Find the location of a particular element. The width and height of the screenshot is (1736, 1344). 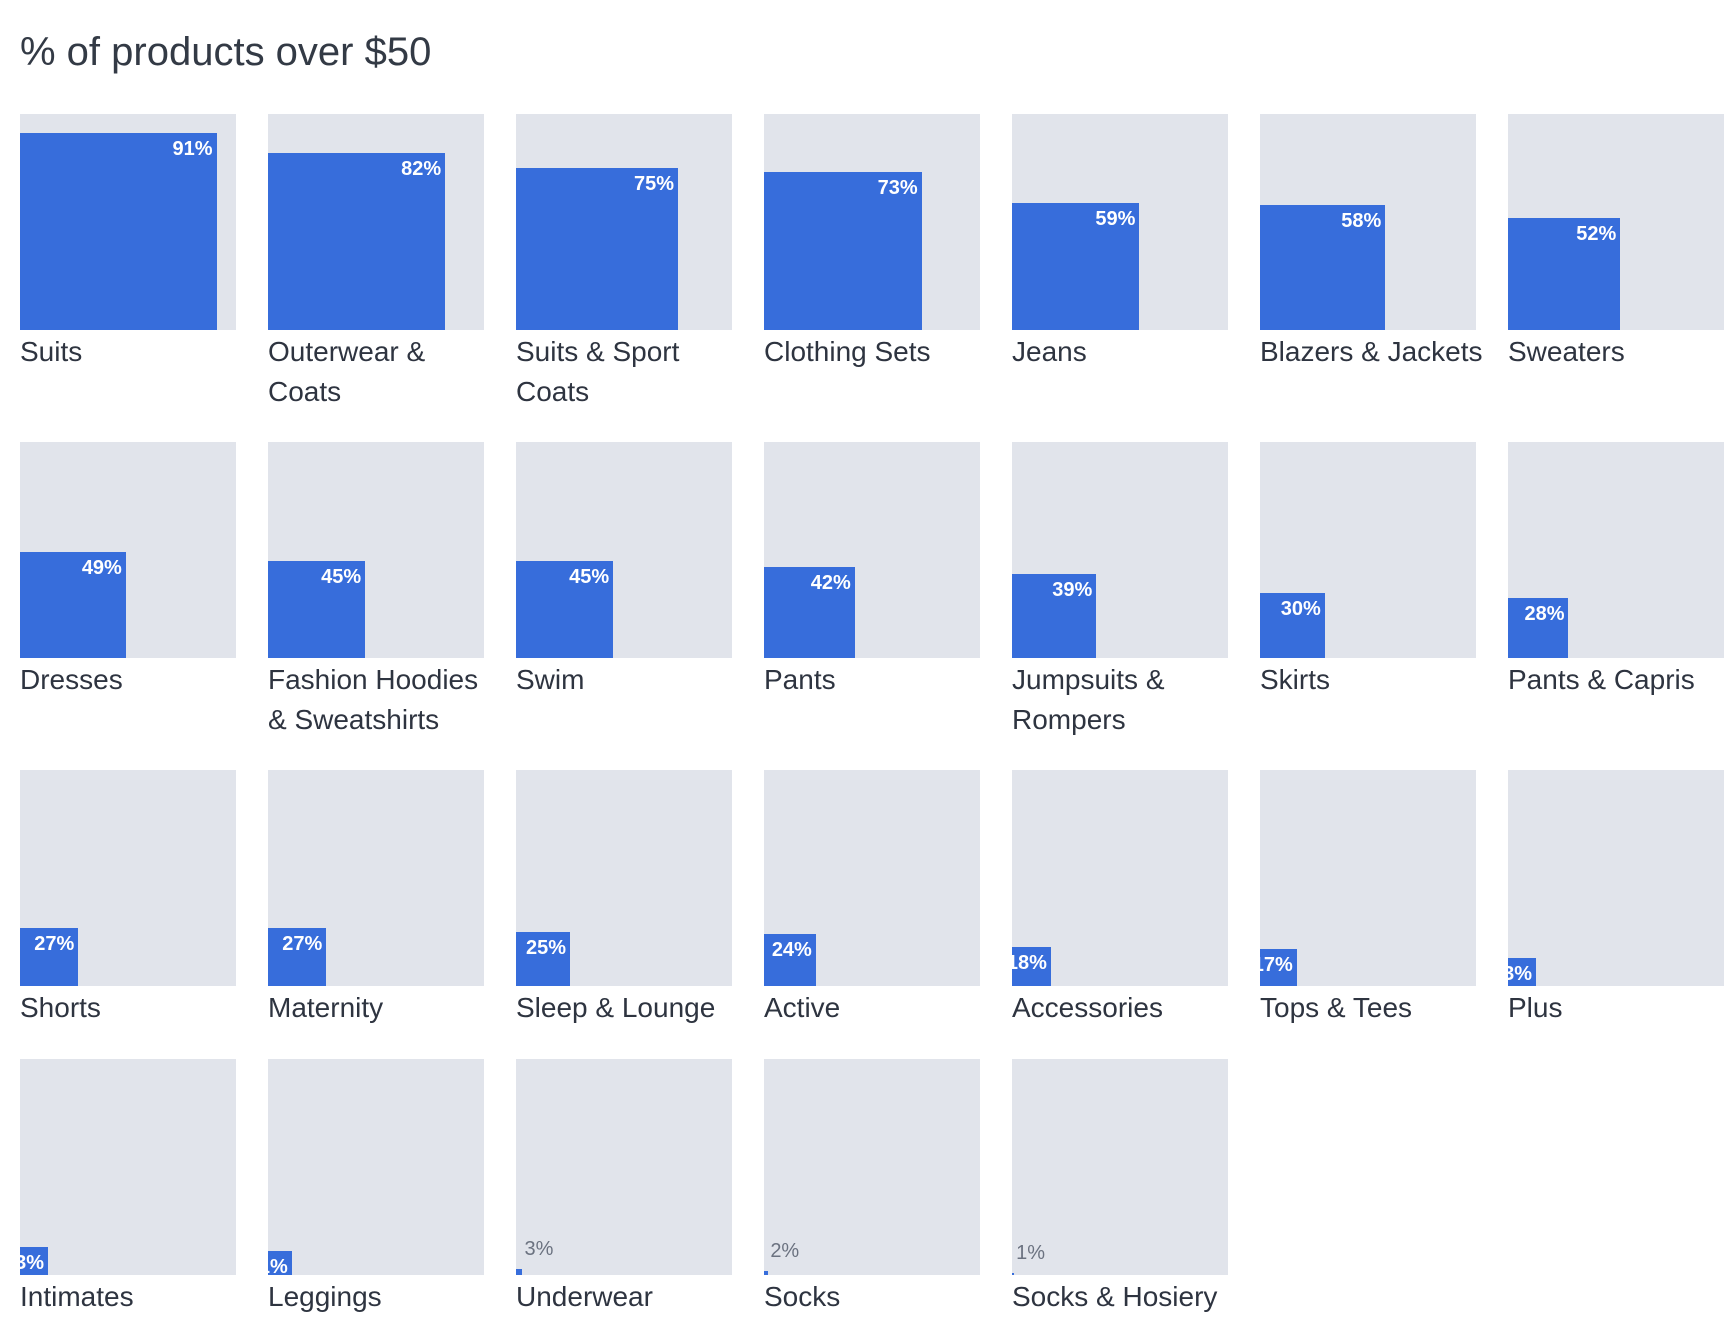

category-label: Plus is located at coordinates (1535, 1007).